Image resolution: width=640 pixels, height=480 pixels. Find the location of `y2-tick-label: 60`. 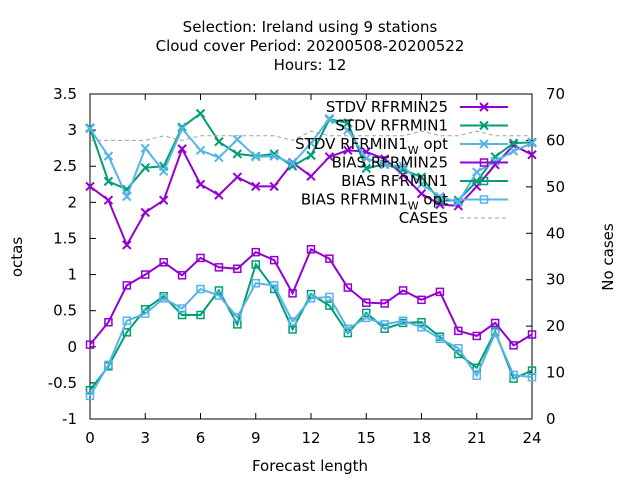

y2-tick-label: 60 is located at coordinates (555, 140).